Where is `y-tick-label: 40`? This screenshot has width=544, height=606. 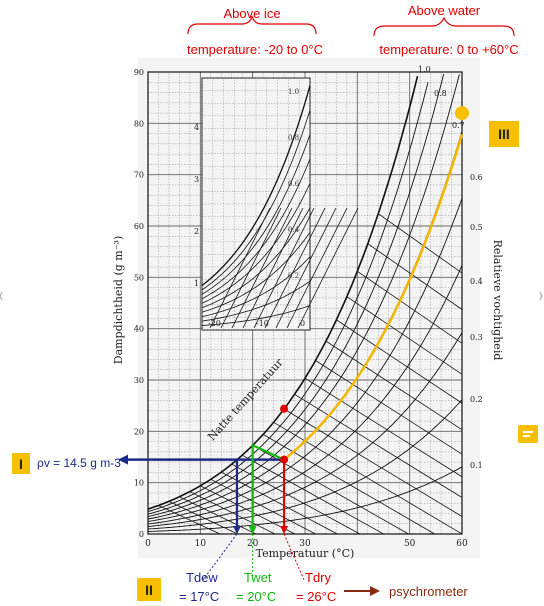 y-tick-label: 40 is located at coordinates (139, 329).